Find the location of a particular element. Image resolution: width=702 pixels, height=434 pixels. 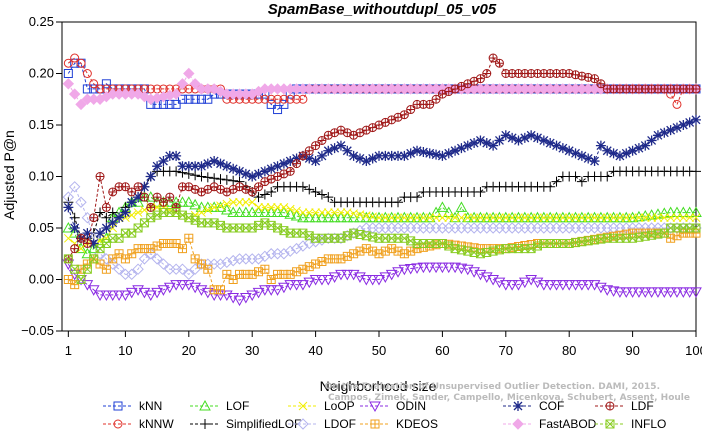

legend-item-fastabod: FastABOD is located at coordinates (550, 424).